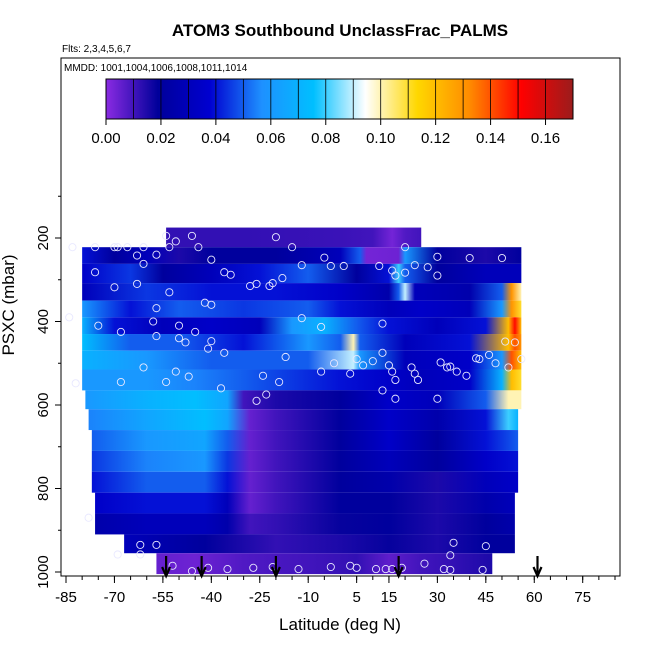  I want to click on y-tick-label: 800, so click(43, 488).